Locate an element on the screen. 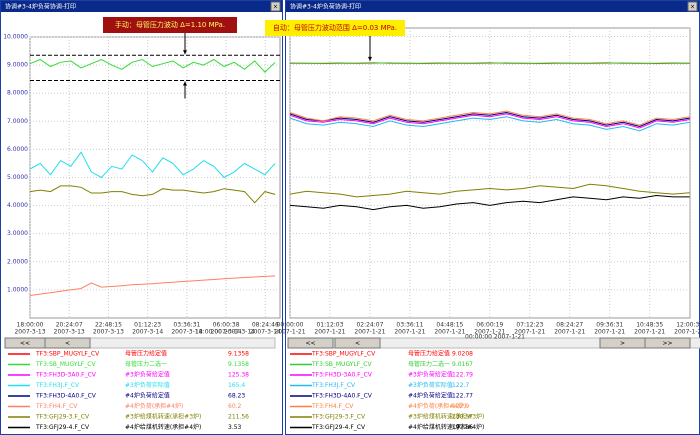 The height and width of the screenshot is (435, 700). x-tick-label: 09:36:31 is located at coordinates (609, 325).